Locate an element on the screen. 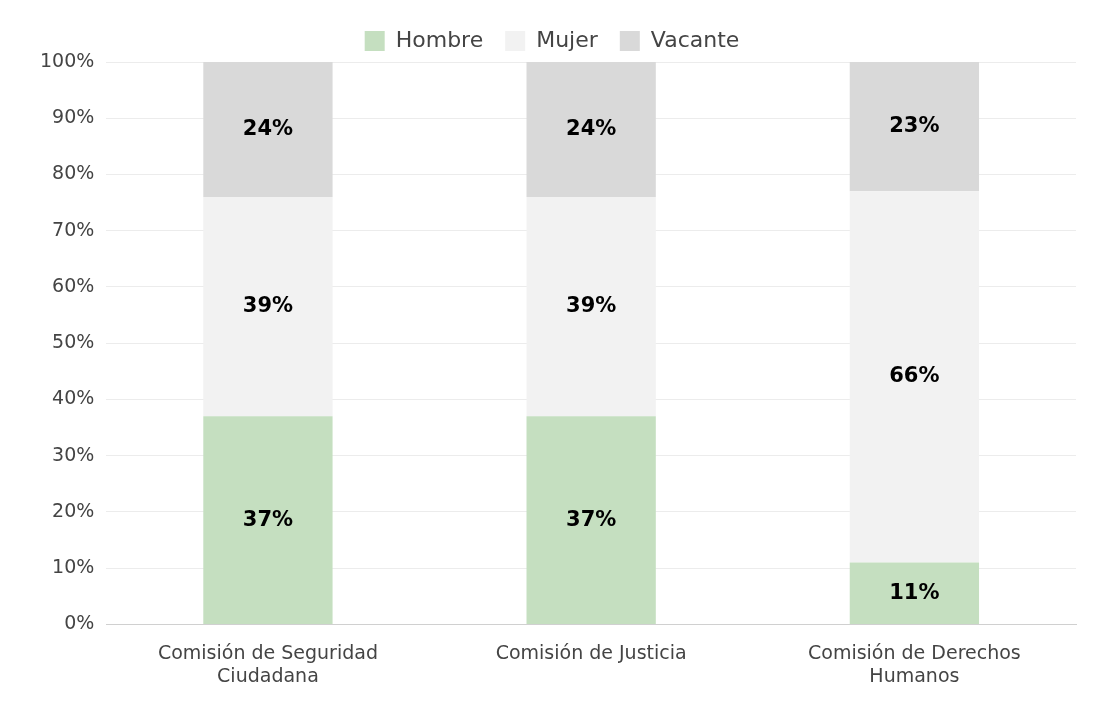  y-tick-label: 10% is located at coordinates (73, 566).